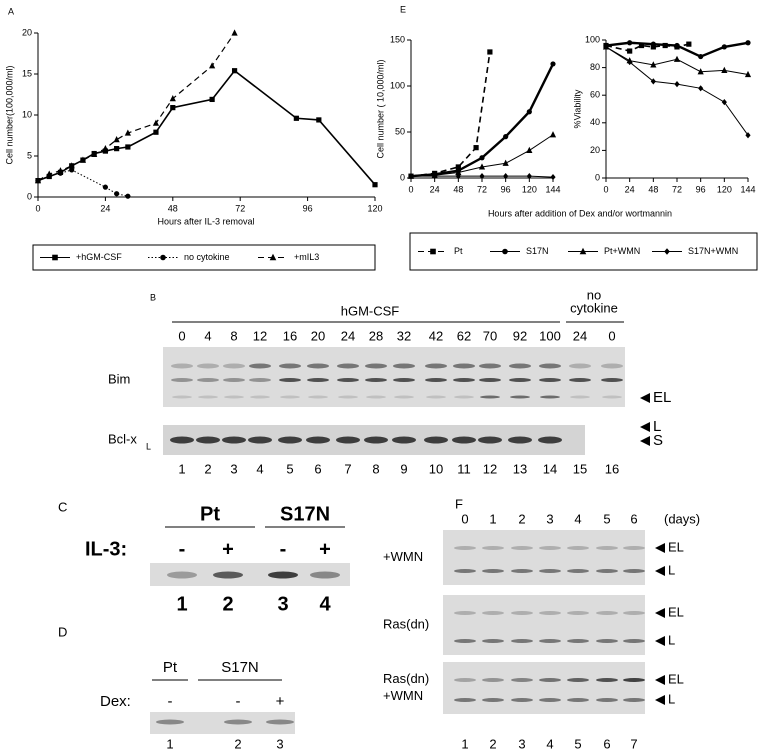  I want to click on lane-label: 70, so click(490, 335).